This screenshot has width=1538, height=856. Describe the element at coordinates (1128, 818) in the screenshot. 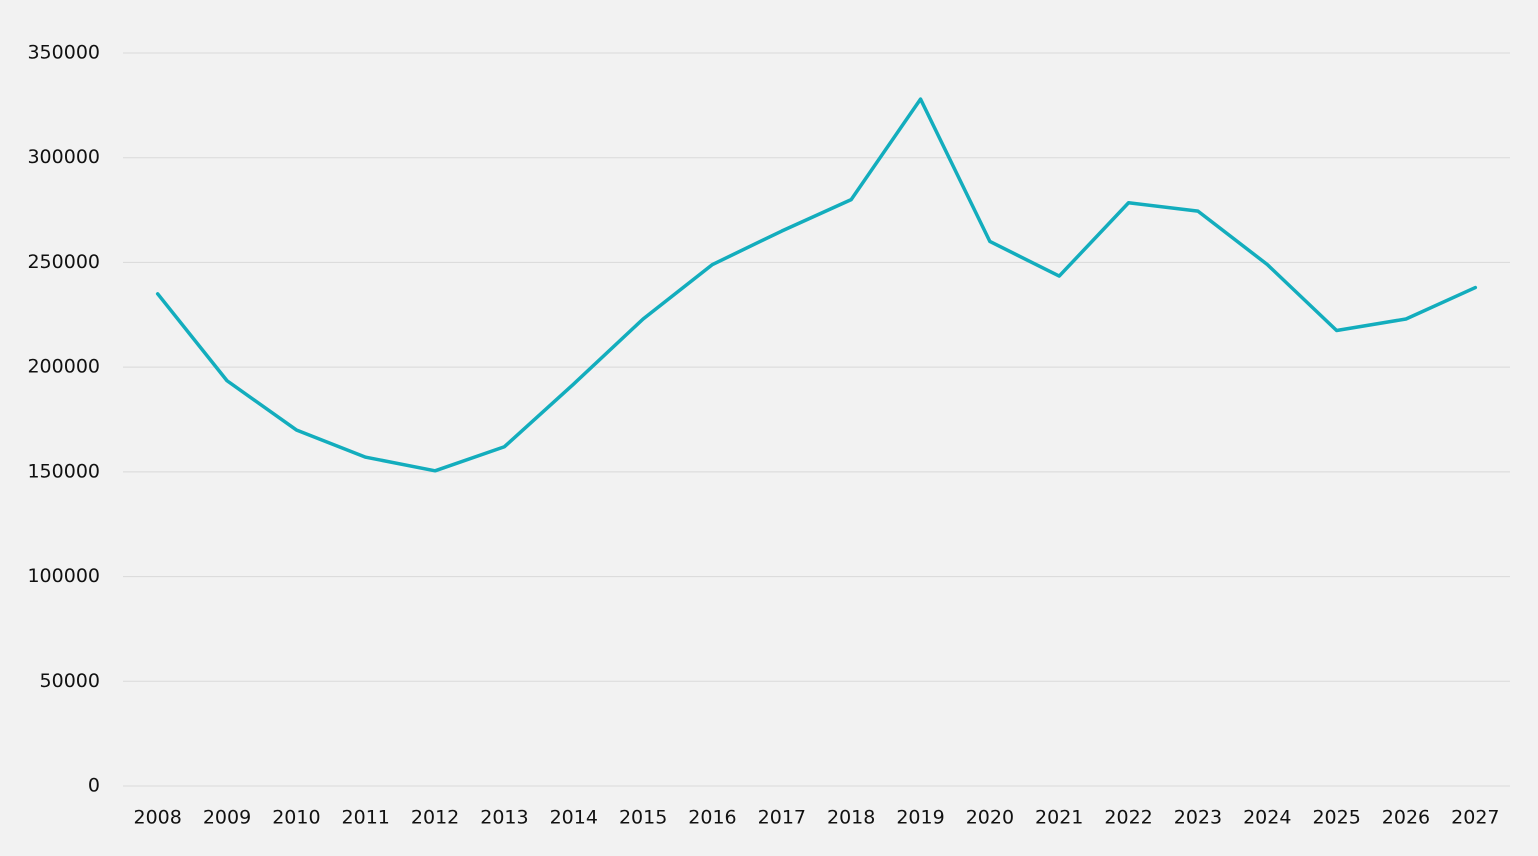

I see `x-tick-label: 2022` at that location.